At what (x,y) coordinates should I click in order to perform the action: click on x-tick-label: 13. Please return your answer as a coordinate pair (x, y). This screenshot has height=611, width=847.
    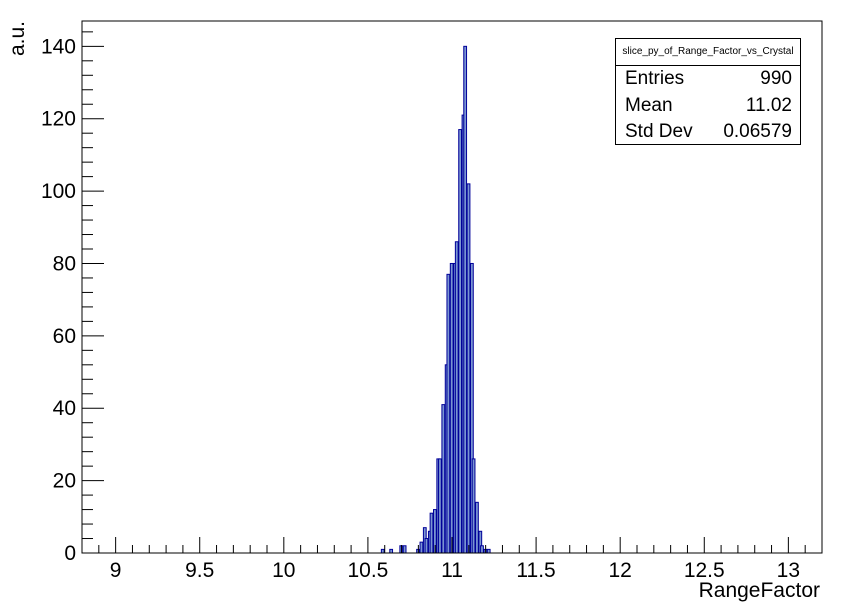
    Looking at the image, I should click on (788, 570).